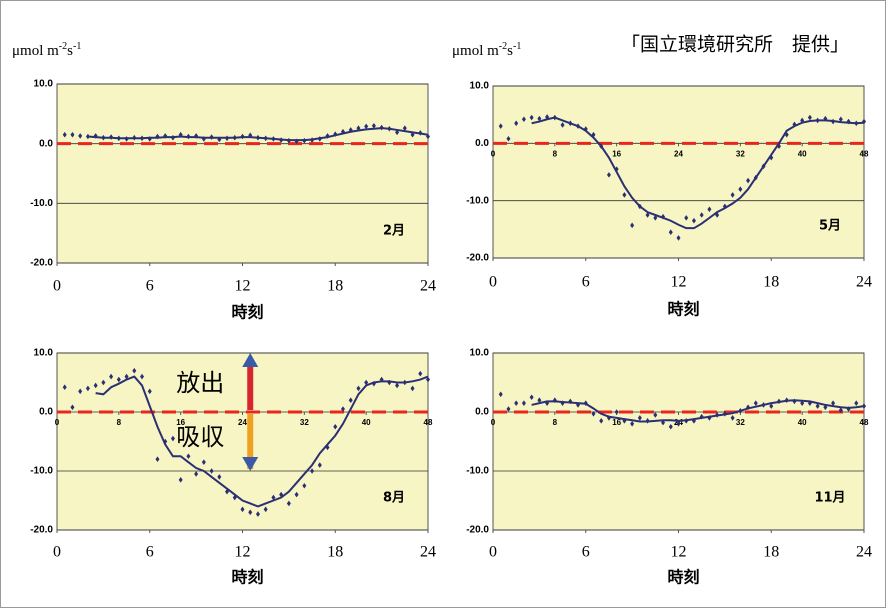 The image size is (886, 608). Describe the element at coordinates (77, 46) in the screenshot. I see `y-axis-label-part: -1` at that location.